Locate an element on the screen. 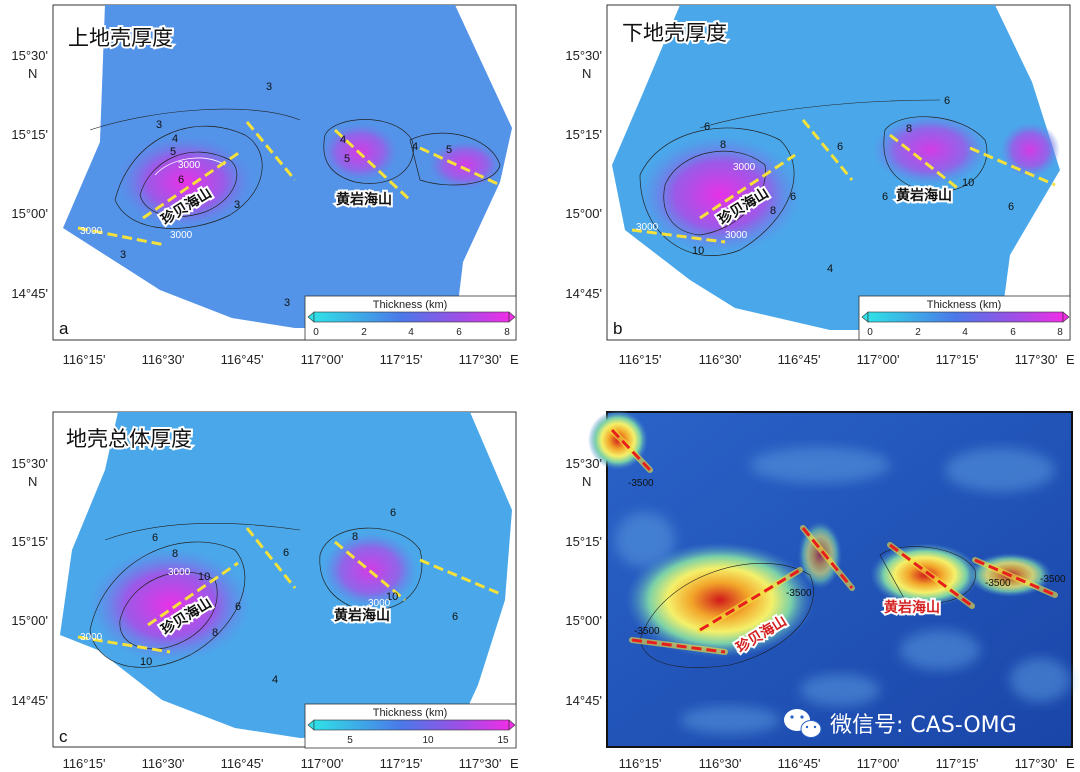 This screenshot has width=1080, height=772. panel-a-colorbar-title: Thickness (km) is located at coordinates (410, 305).